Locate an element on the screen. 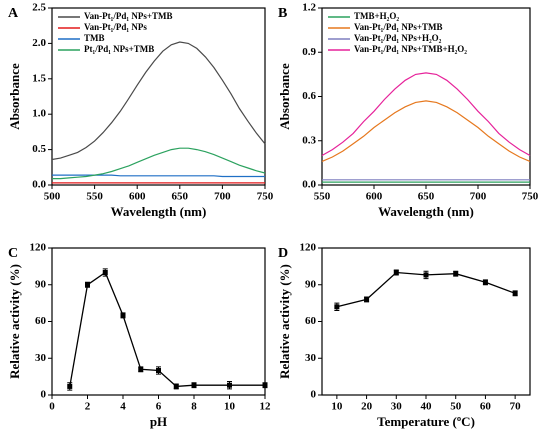 This screenshot has height=434, width=550. y-tick-label: 0.5 is located at coordinates (39, 149).